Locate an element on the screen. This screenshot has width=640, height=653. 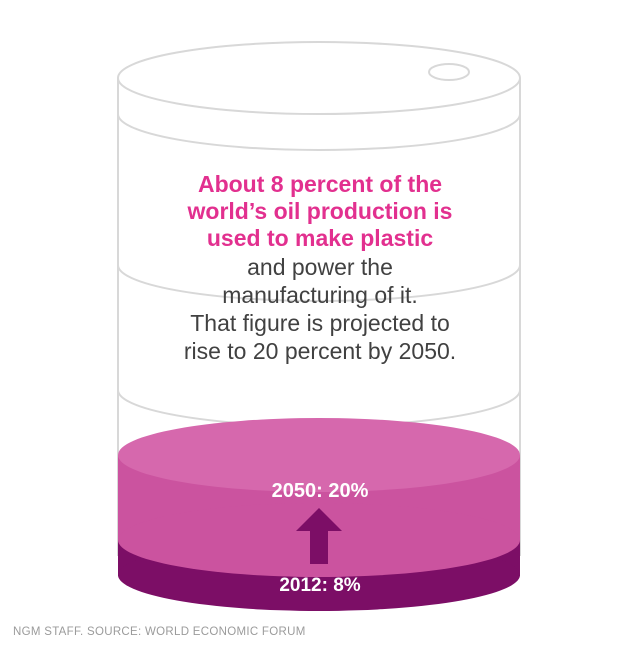
body-line: That figure is projected to is located at coordinates (320, 323).